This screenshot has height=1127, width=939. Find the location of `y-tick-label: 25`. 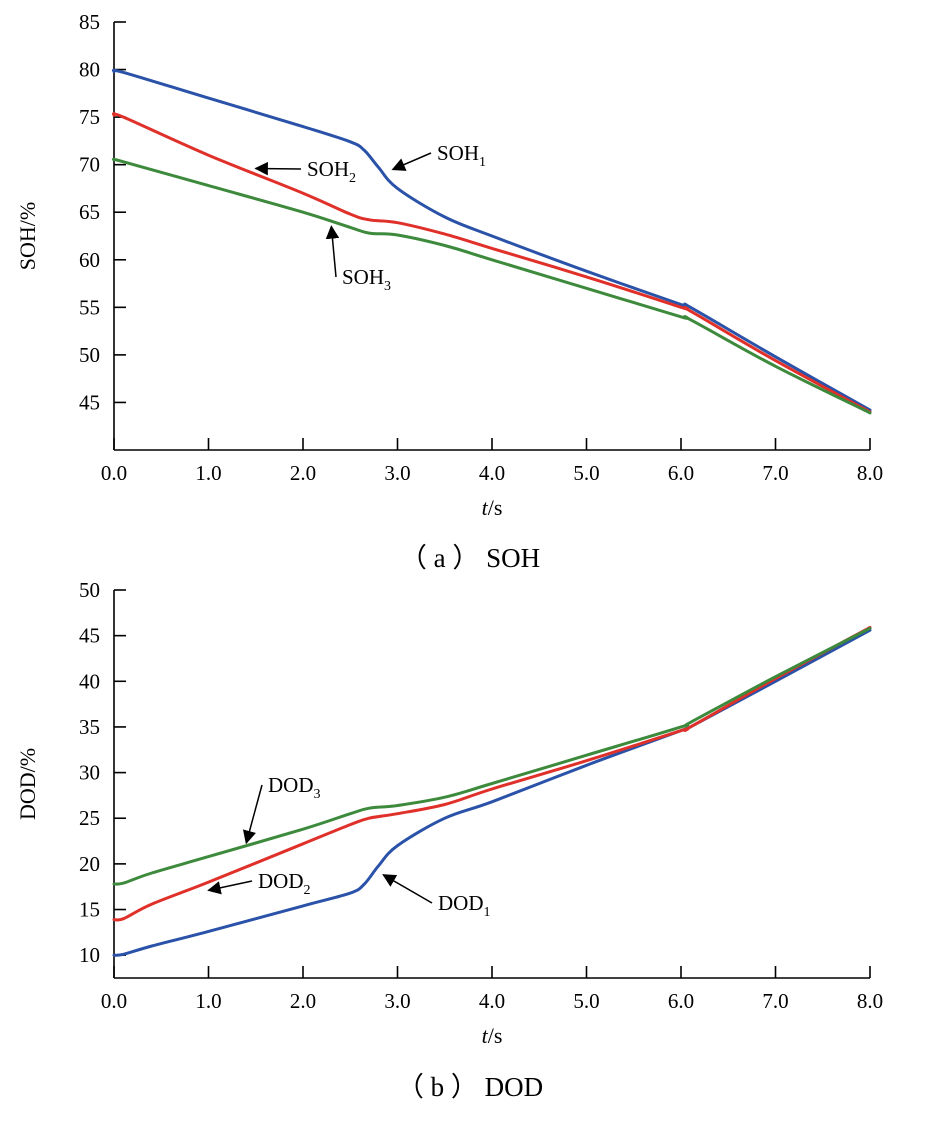

y-tick-label: 25 is located at coordinates (89, 818).